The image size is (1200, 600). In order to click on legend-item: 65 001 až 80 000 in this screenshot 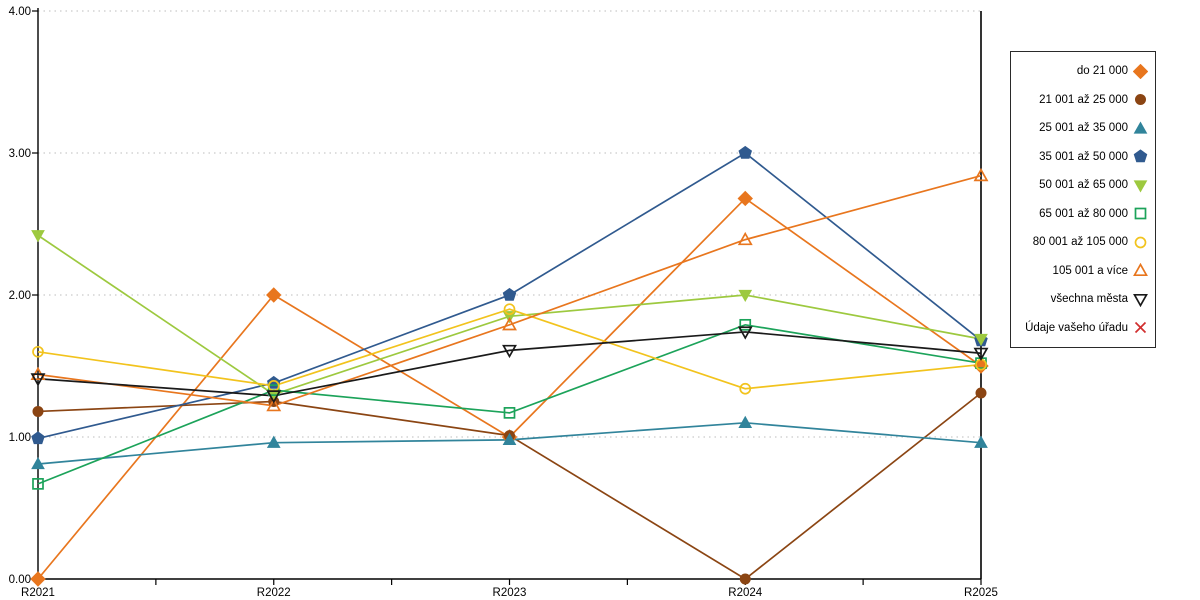, I will do `click(1082, 214)`.